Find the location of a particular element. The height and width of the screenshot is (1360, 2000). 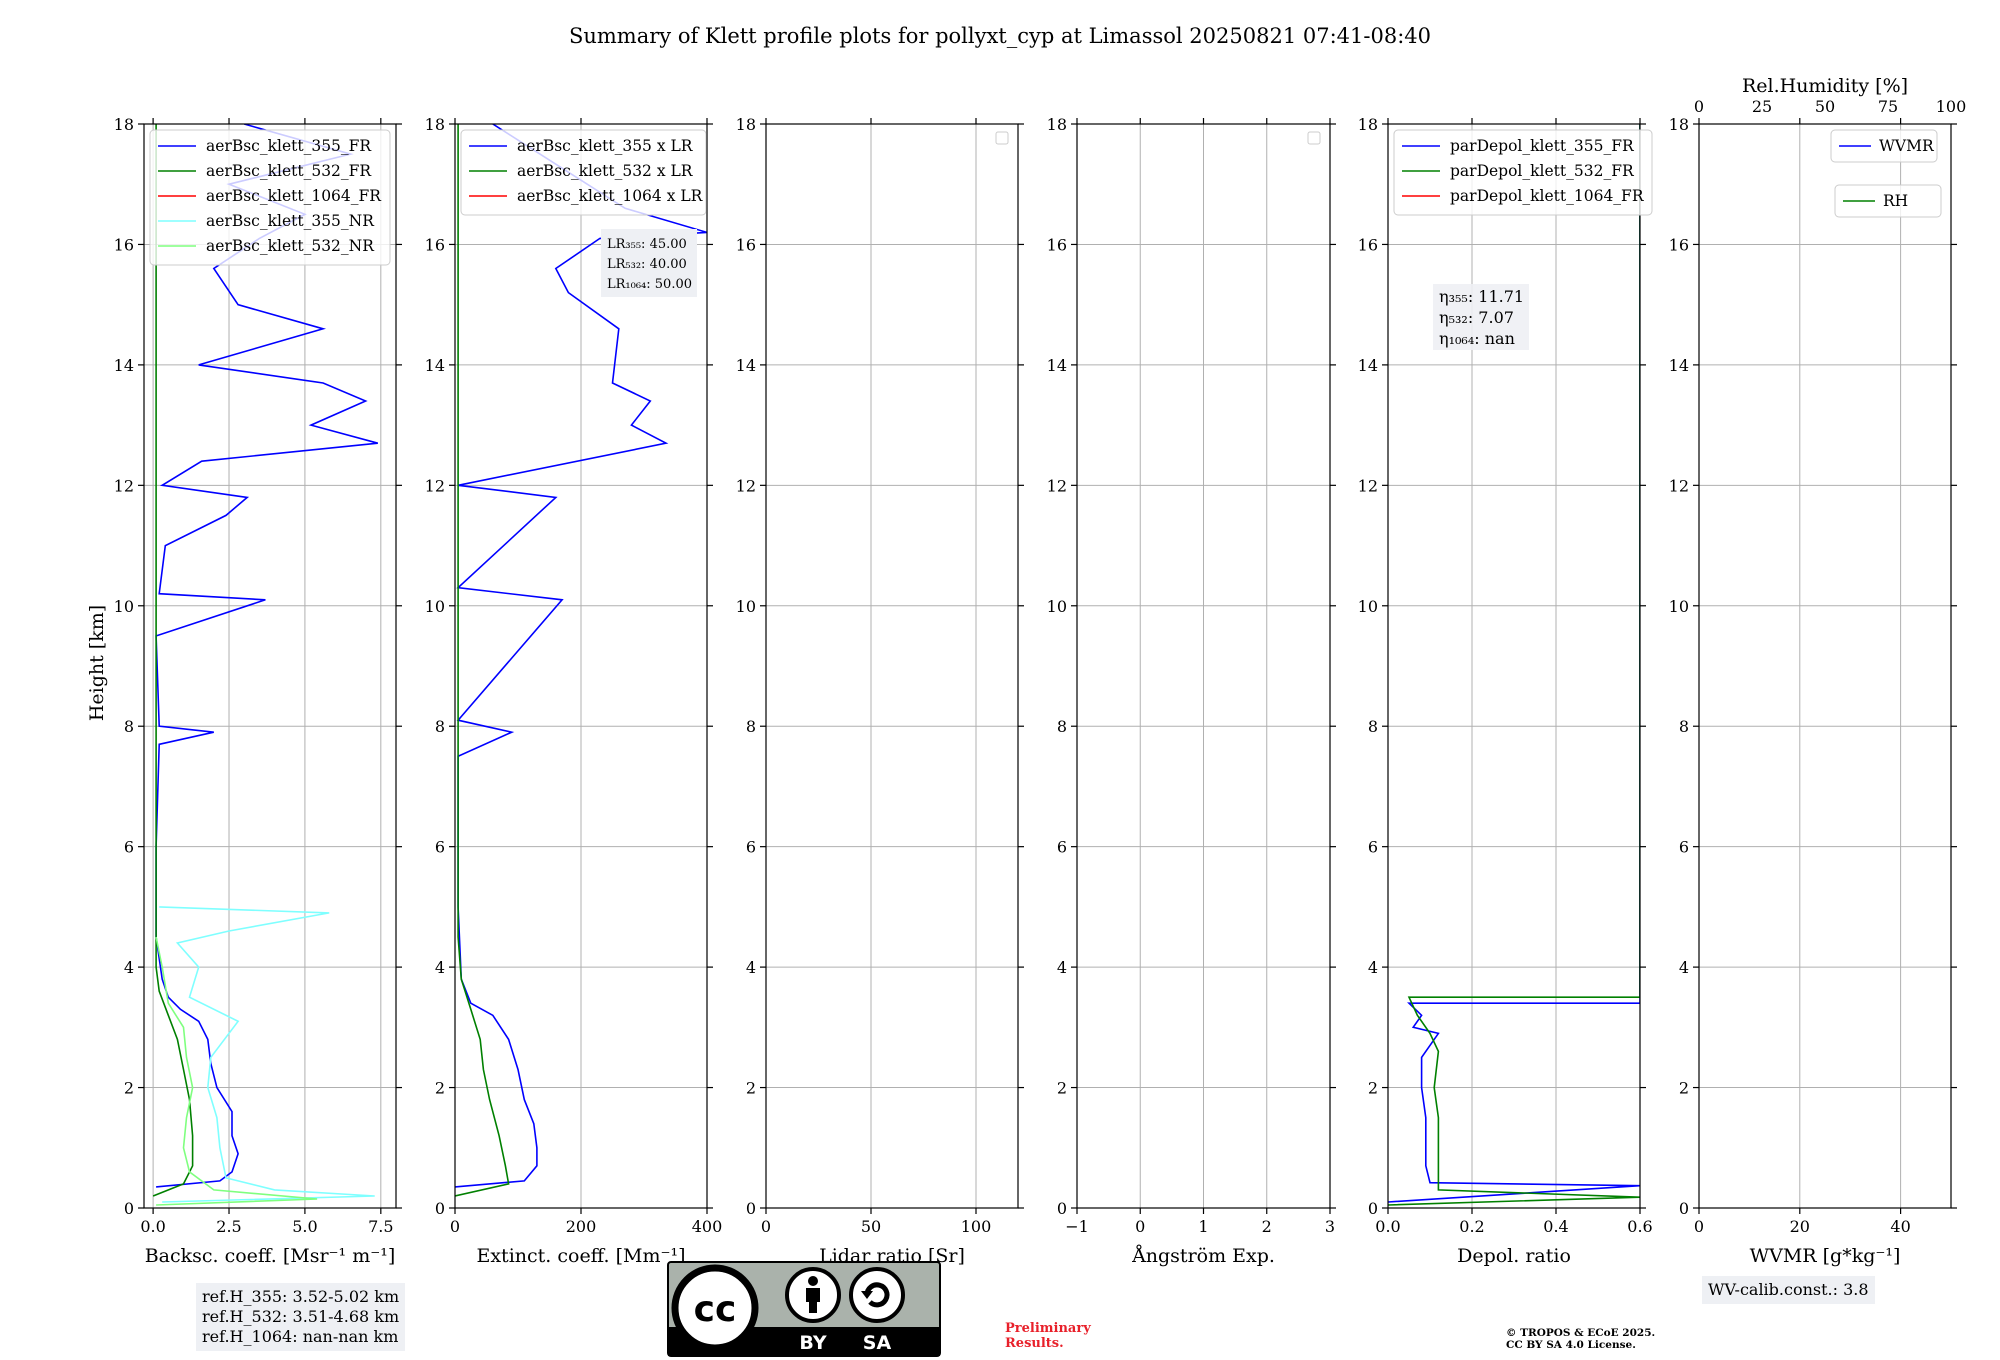

legend-label: aerBsc_klett_532_NR is located at coordinates (290, 246).